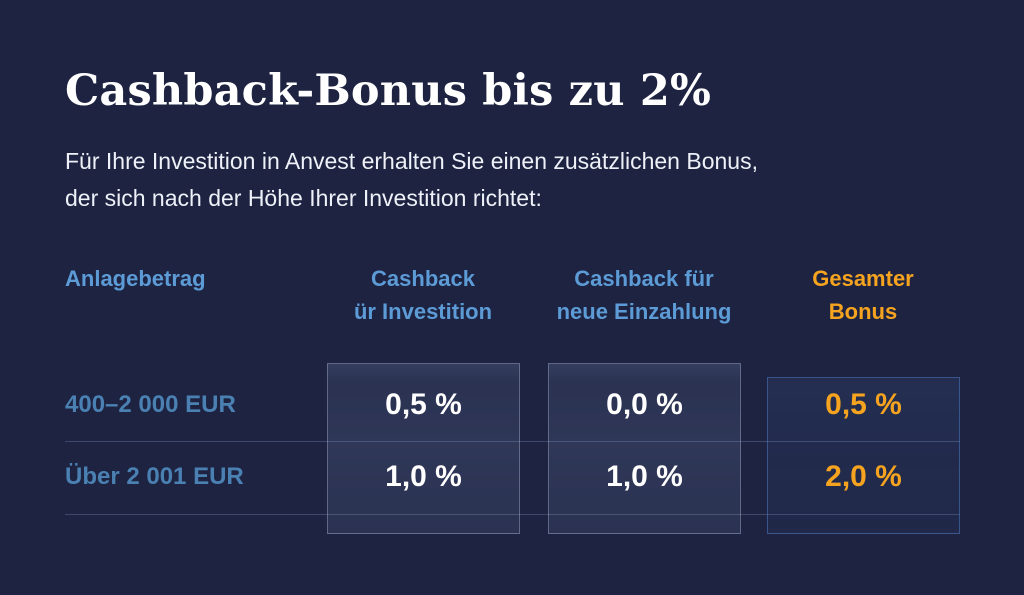  Describe the element at coordinates (388, 91) in the screenshot. I see `page-title: Cashback-Bonus bis zu 2%` at that location.